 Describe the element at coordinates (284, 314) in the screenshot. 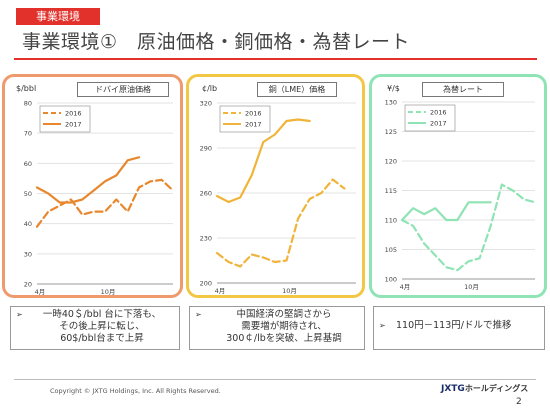

I see `note-line: 中国経済の堅調さから` at that location.